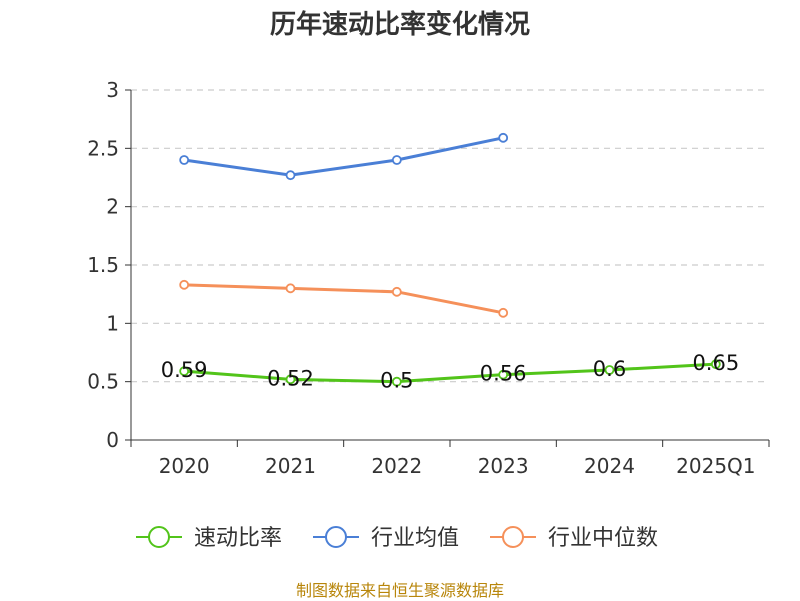 The width and height of the screenshot is (800, 601). I want to click on x-tick-label: 2024, so click(609, 466).